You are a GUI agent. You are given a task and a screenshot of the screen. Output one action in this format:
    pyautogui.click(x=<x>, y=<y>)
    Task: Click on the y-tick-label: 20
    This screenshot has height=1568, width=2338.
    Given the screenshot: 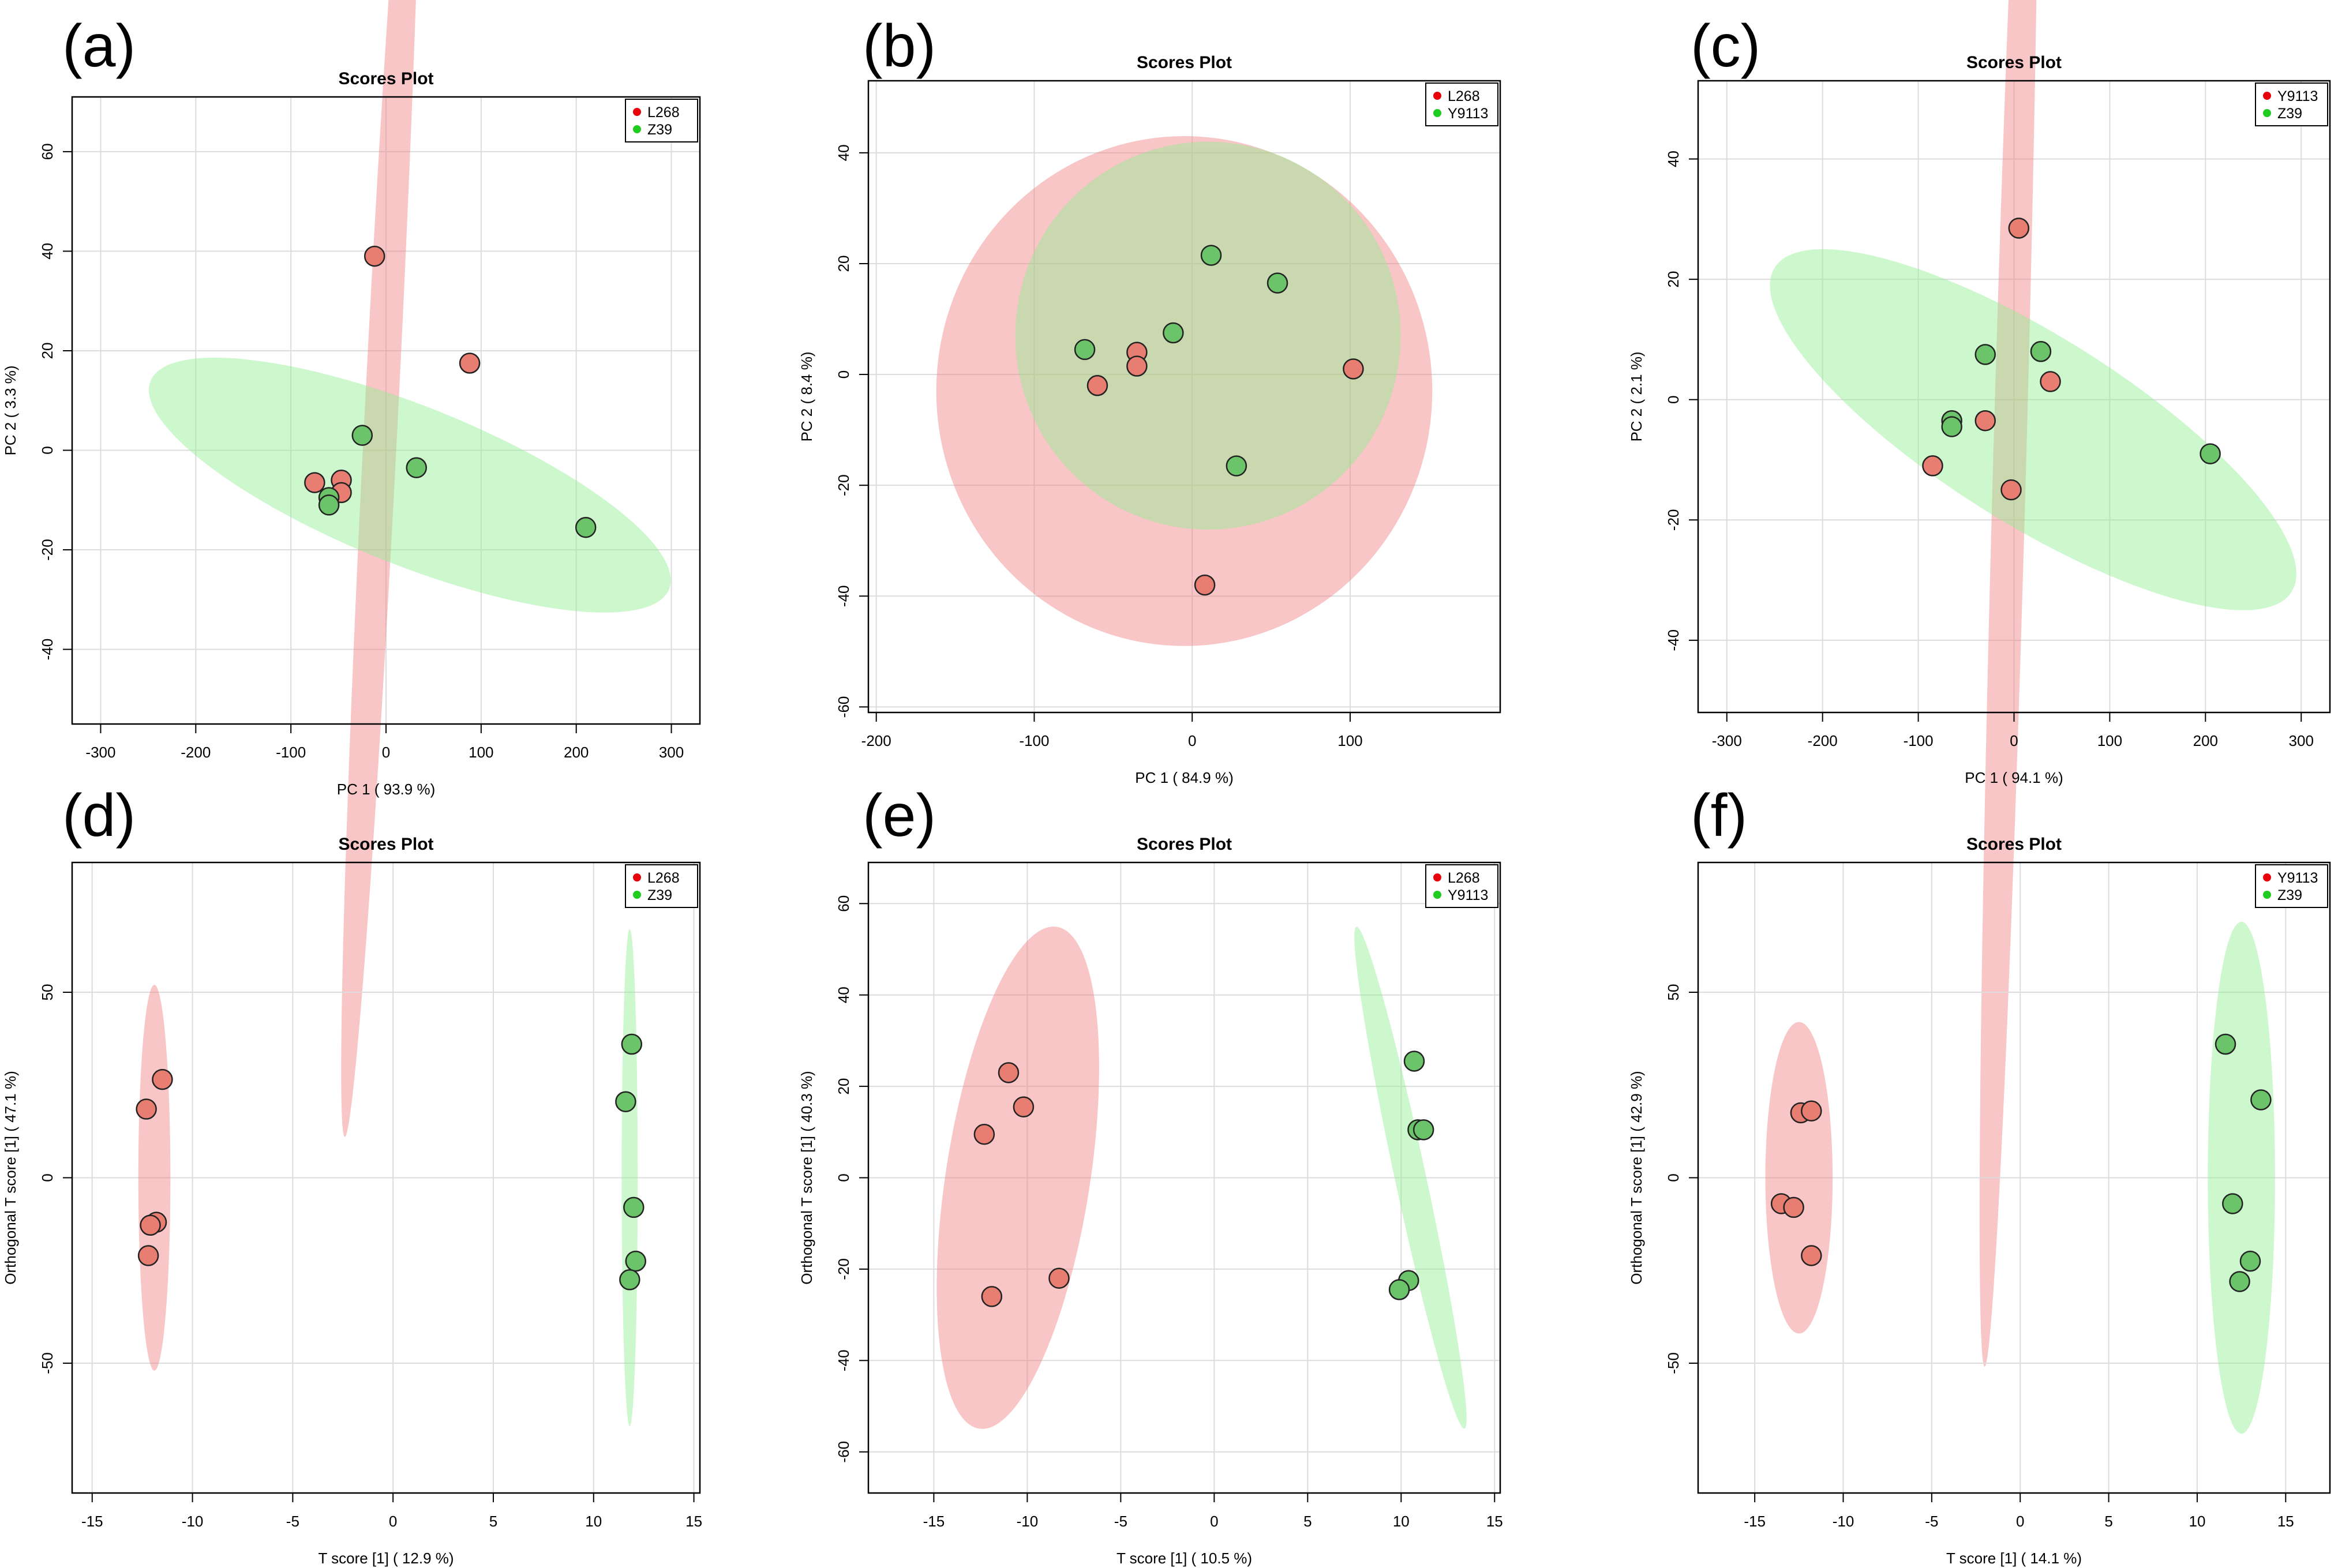 What is the action you would take?
    pyautogui.click(x=843, y=1086)
    